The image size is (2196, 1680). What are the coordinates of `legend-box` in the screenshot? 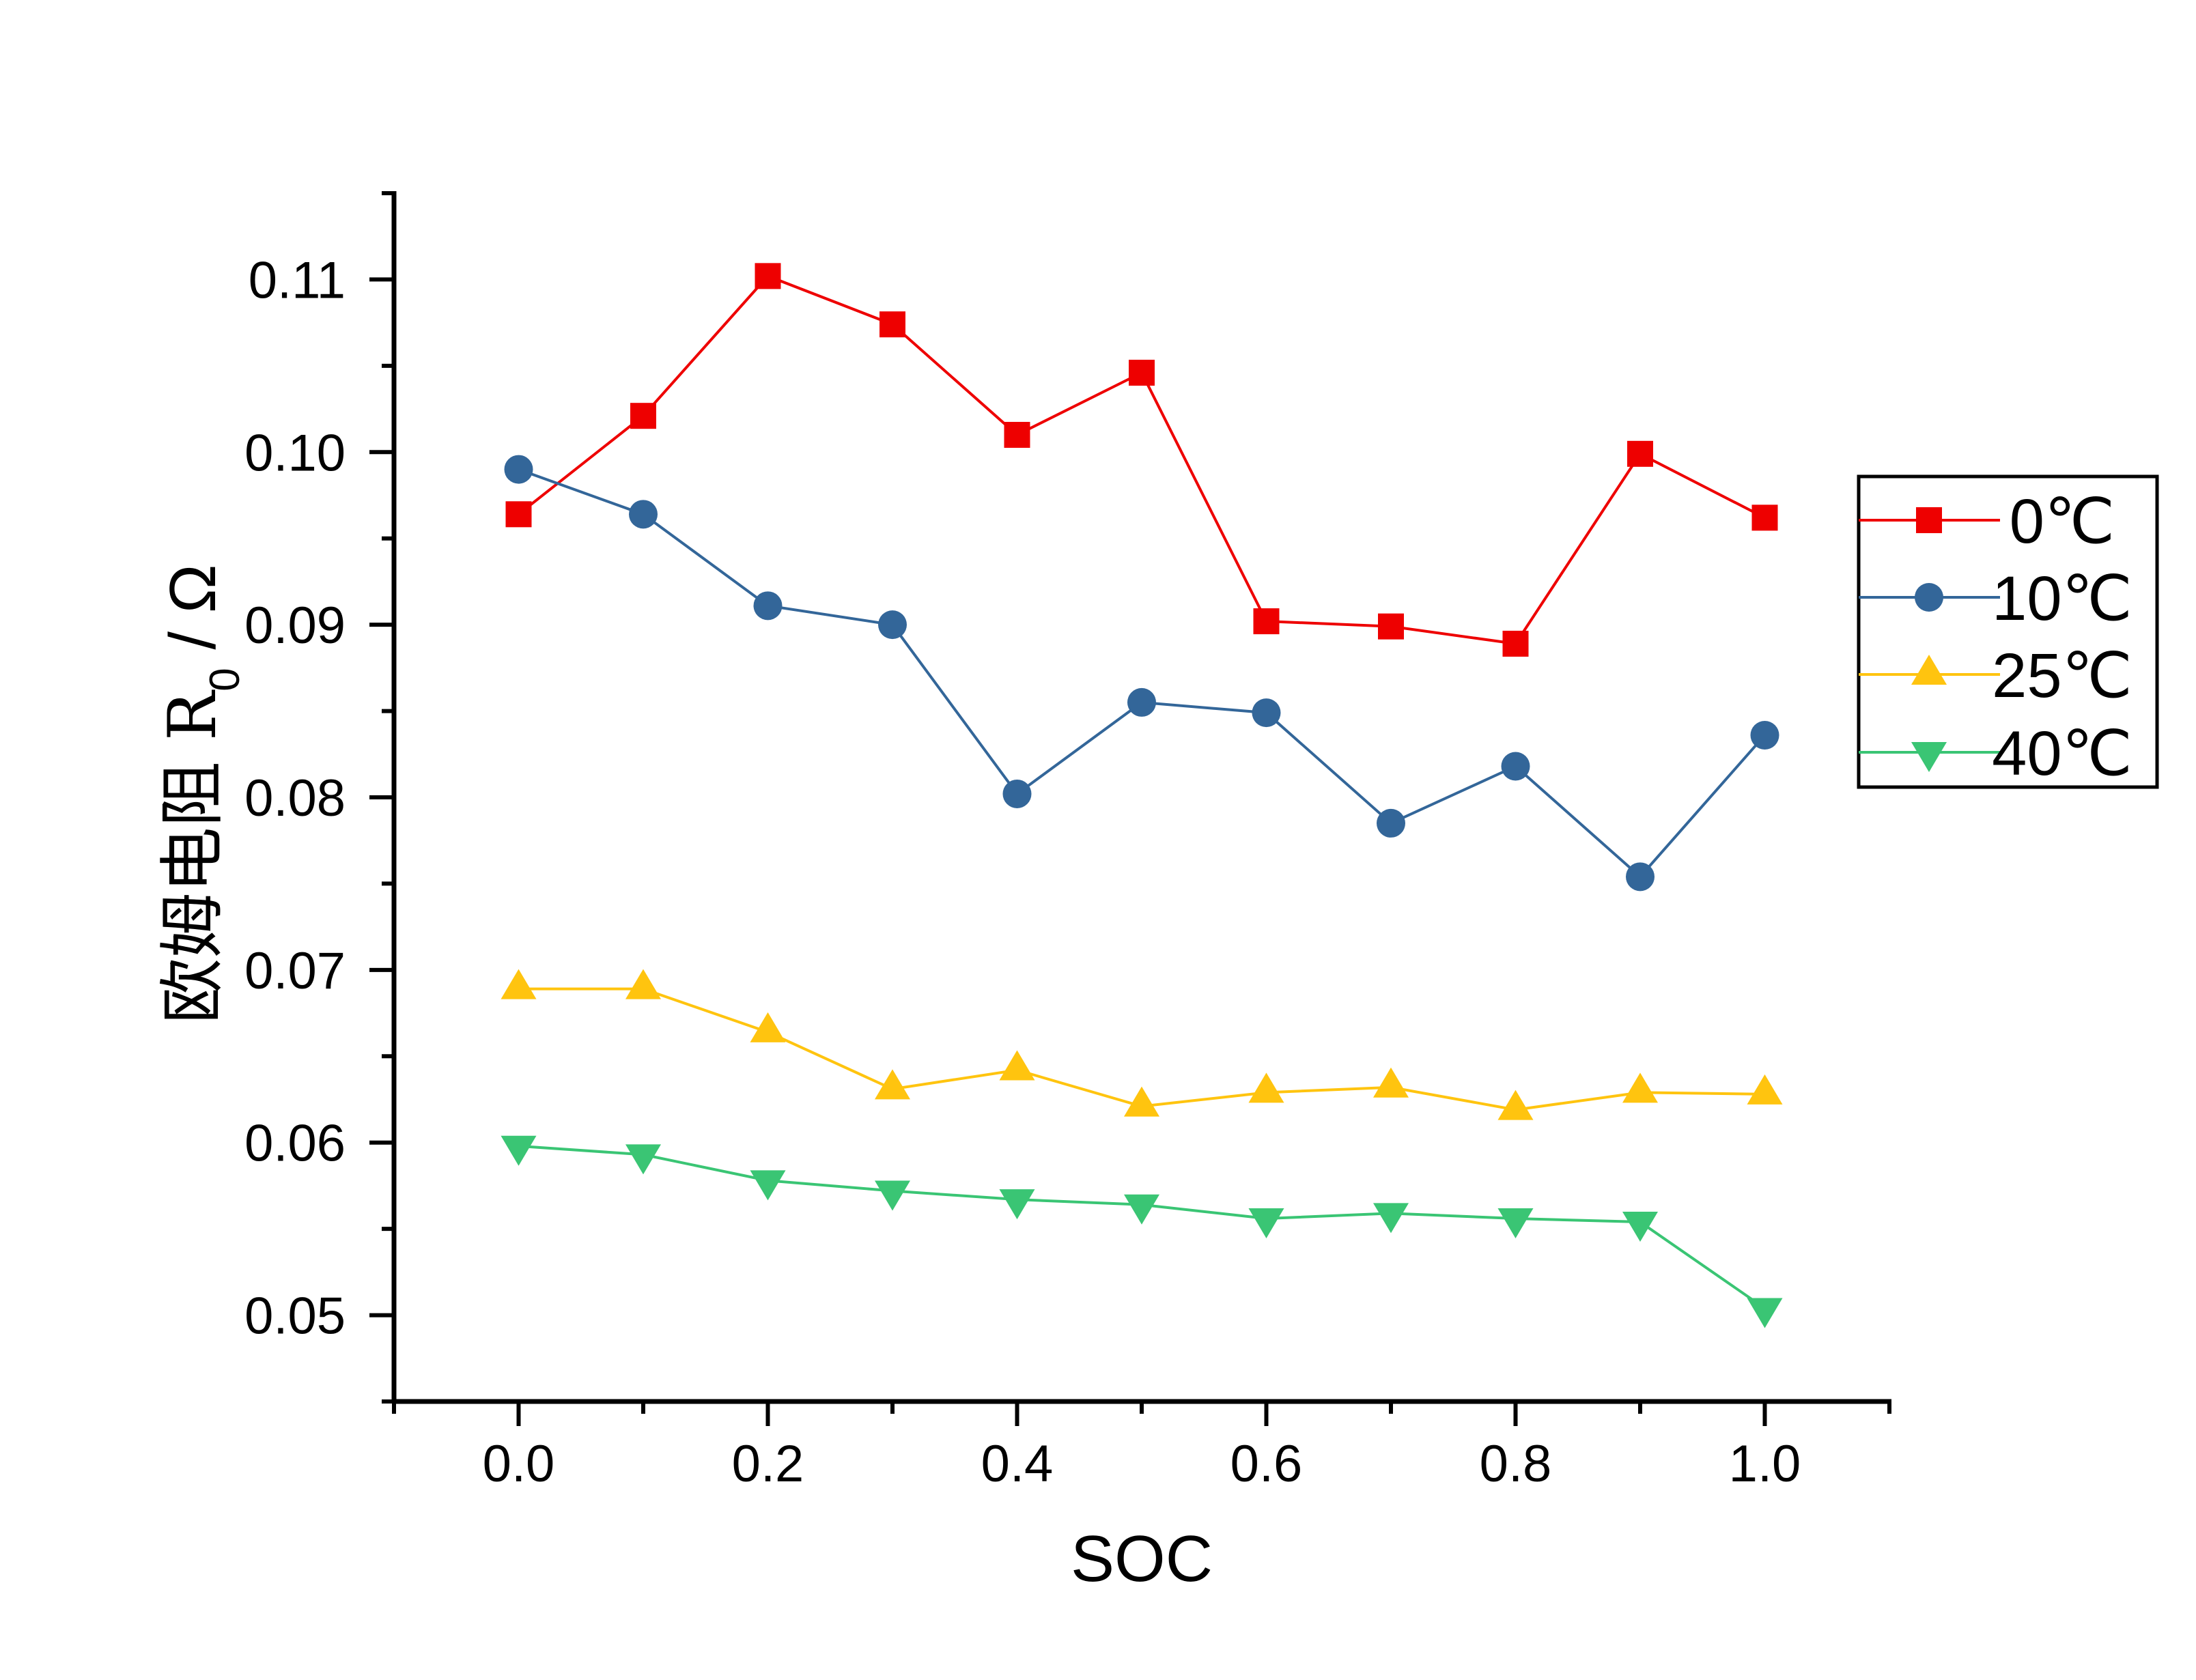 It's located at (2008, 631).